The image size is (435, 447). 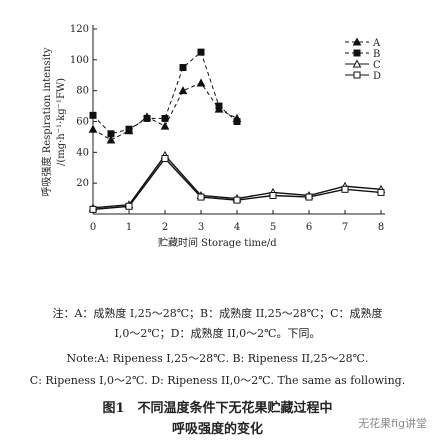 I want to click on x-tick-label: 2, so click(x=165, y=227).